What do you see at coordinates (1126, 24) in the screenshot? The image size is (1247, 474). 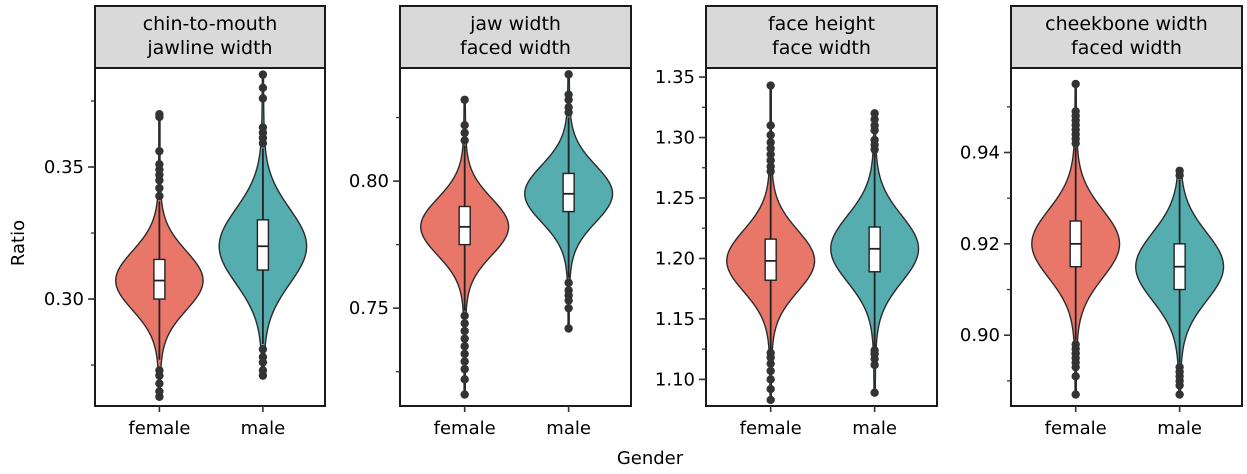 I see `panel-title-line: cheekbone width` at bounding box center [1126, 24].